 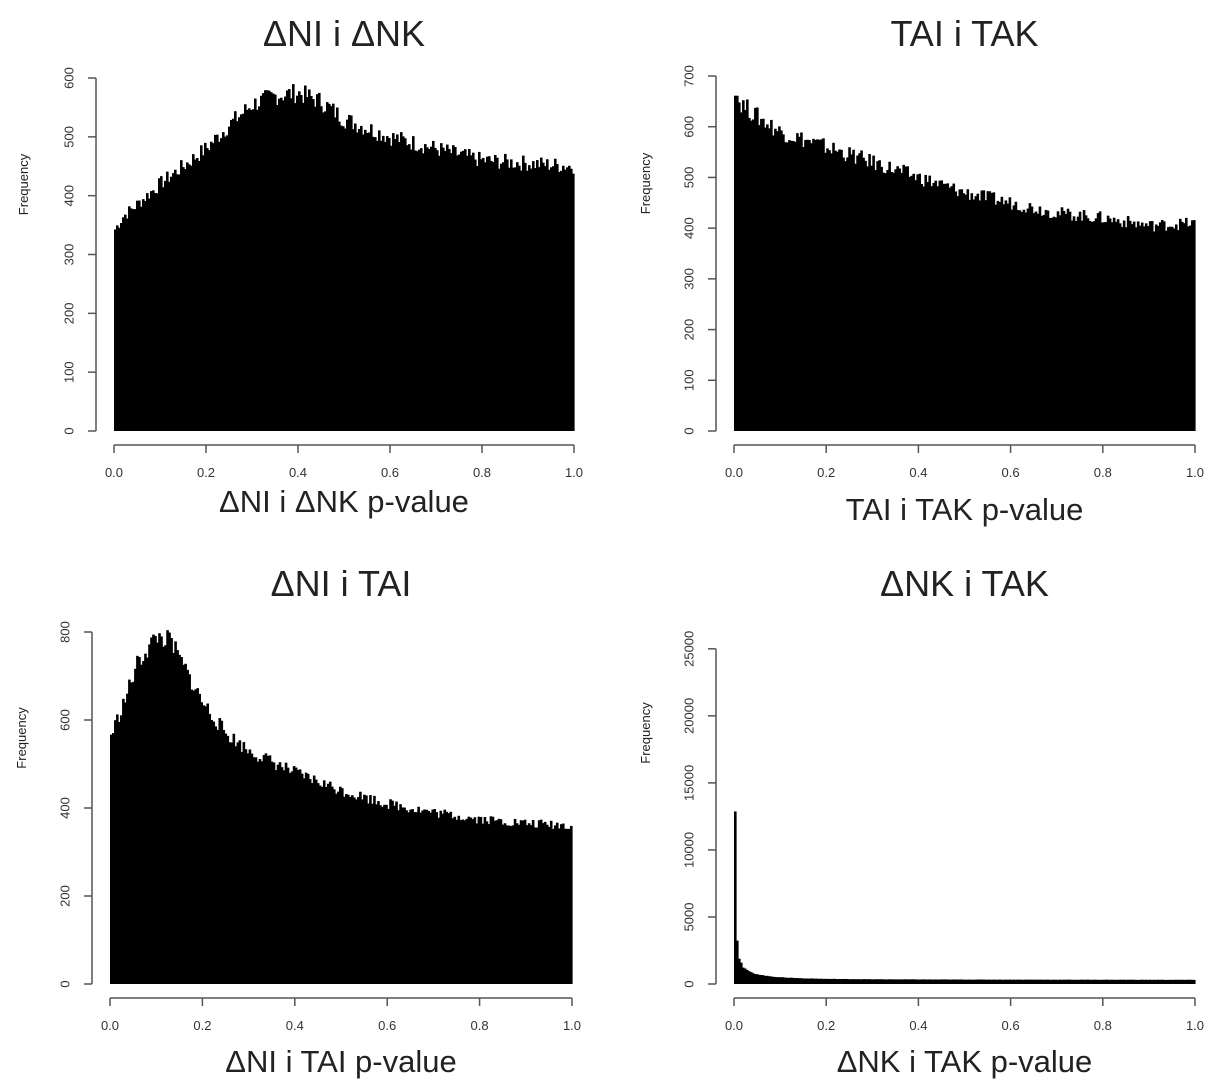 I want to click on x-tick-label: 0.6, so click(x=1011, y=472).